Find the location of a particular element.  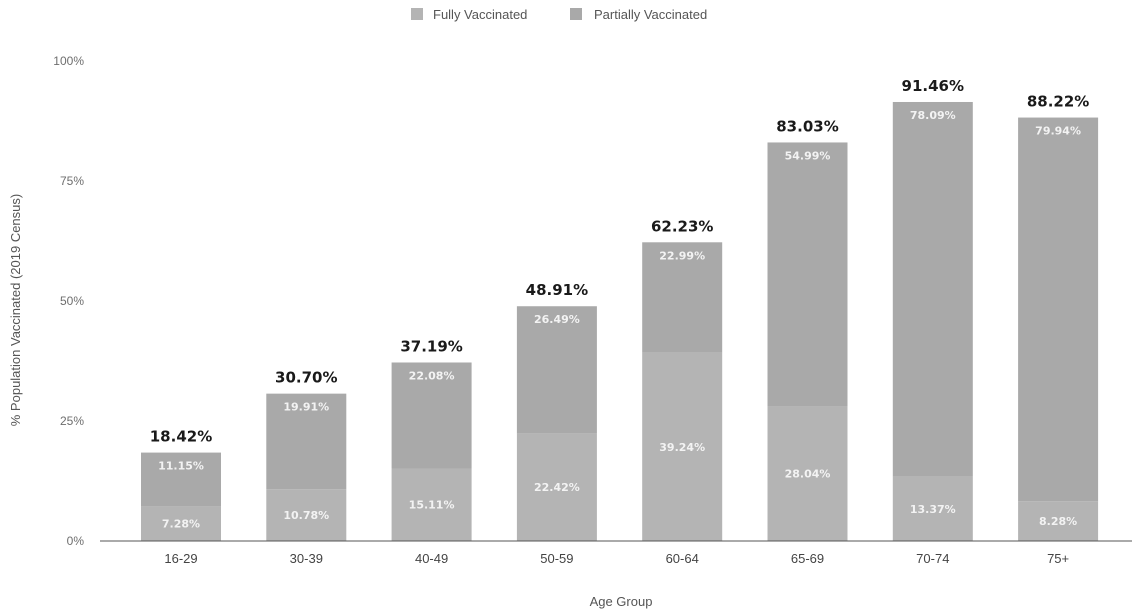

total-label: 83.03% is located at coordinates (807, 126).